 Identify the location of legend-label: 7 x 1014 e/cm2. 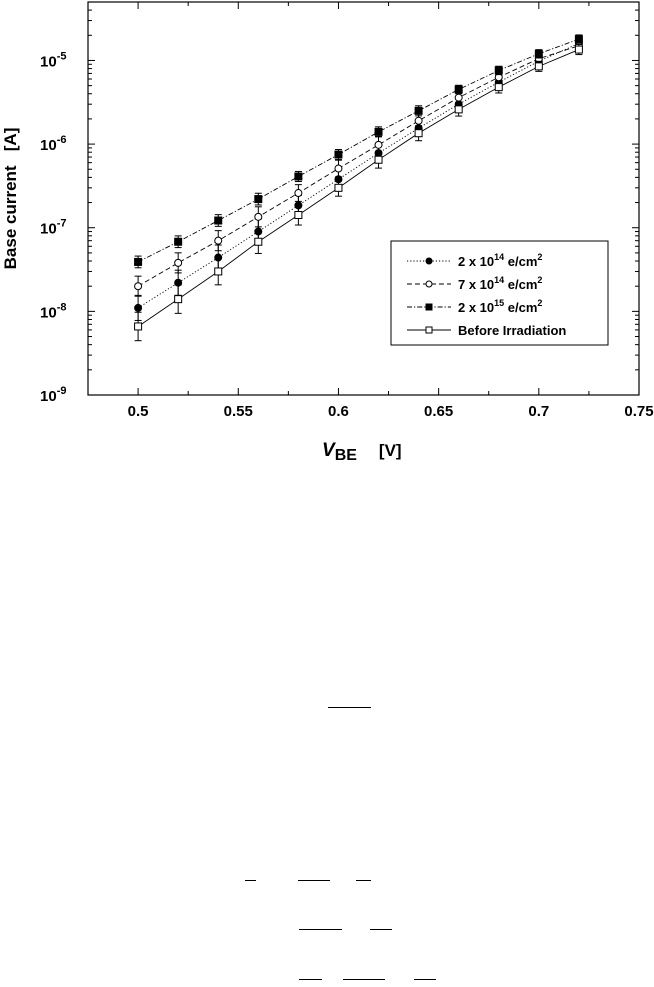
(500, 283).